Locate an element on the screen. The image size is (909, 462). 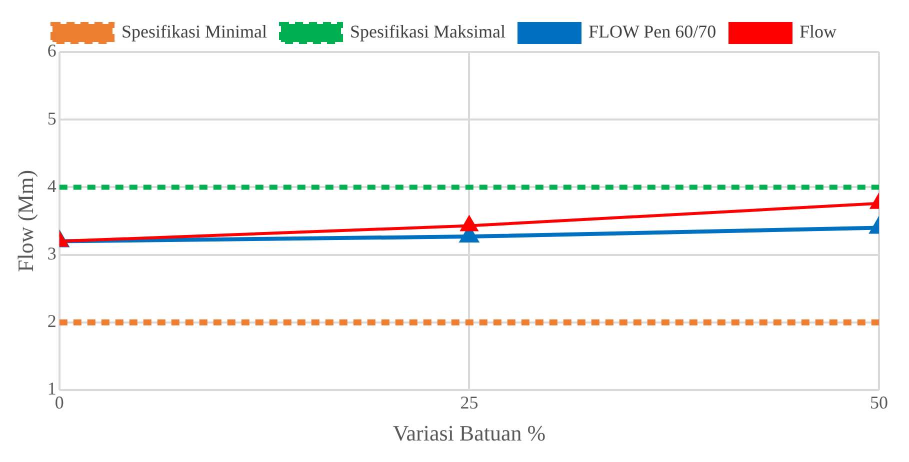
y-tick-label: 4 is located at coordinates (51, 186).